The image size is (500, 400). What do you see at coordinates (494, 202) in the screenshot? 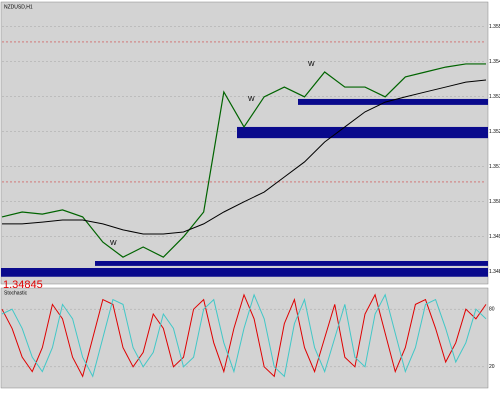
I see `y-tick-label: 1.3505` at bounding box center [494, 202].